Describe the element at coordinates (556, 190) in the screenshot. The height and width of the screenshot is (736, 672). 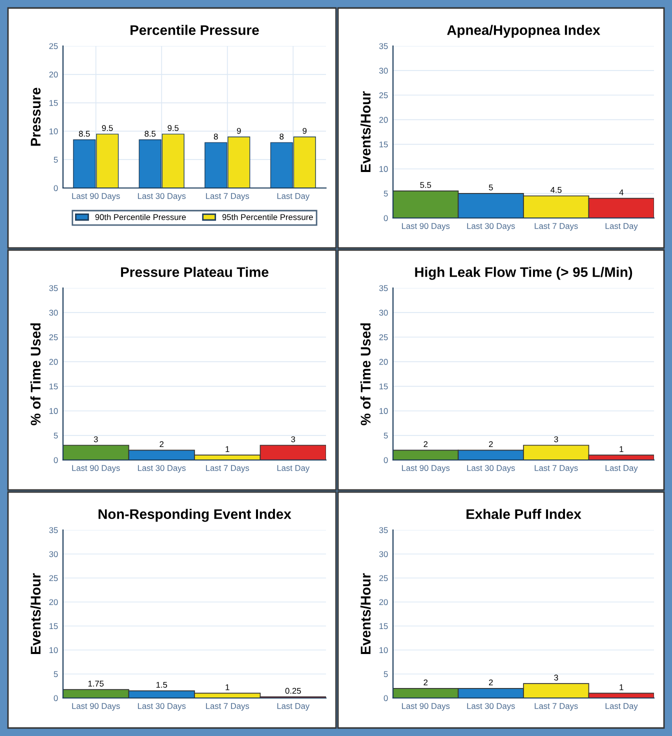
I see `data-label: 4.5` at that location.